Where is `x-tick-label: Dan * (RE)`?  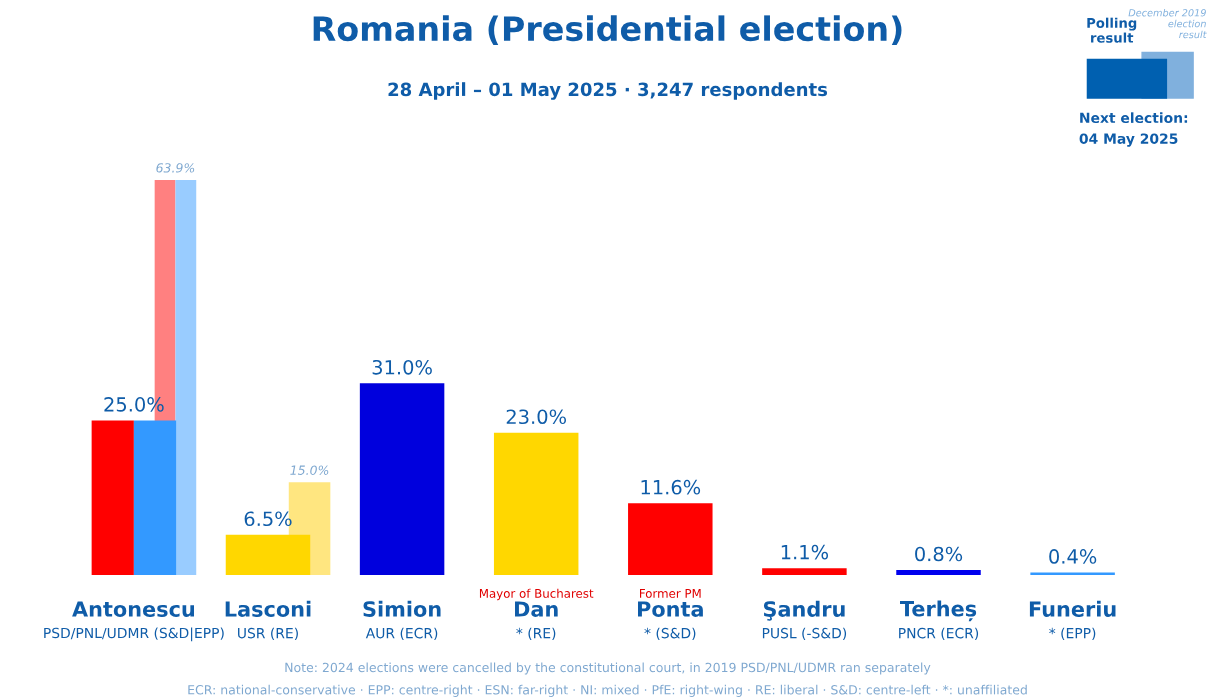 x-tick-label: Dan * (RE) is located at coordinates (536, 621).